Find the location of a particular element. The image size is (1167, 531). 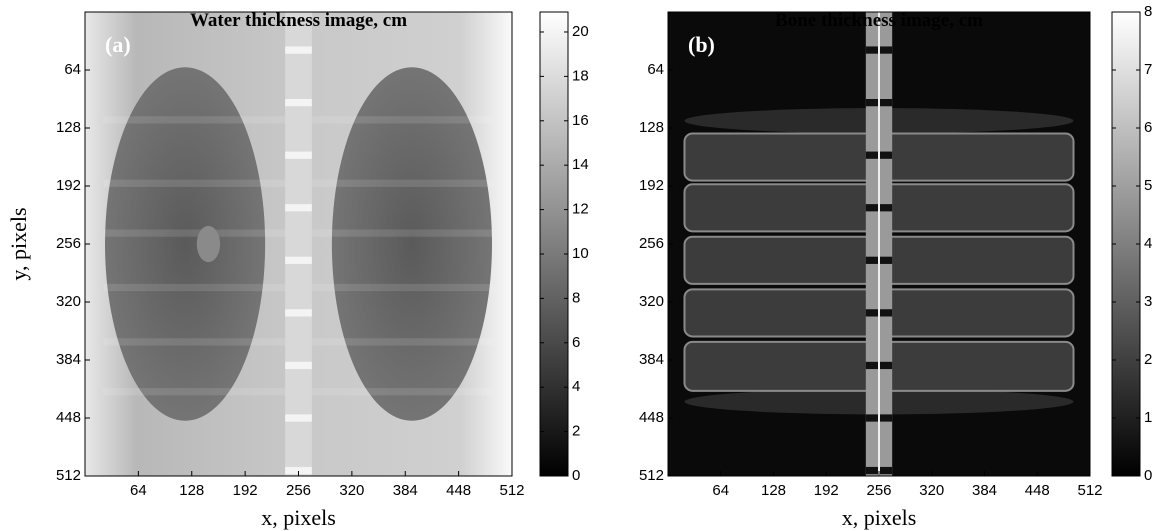

colorbar-tick-label: 12 is located at coordinates (580, 209).